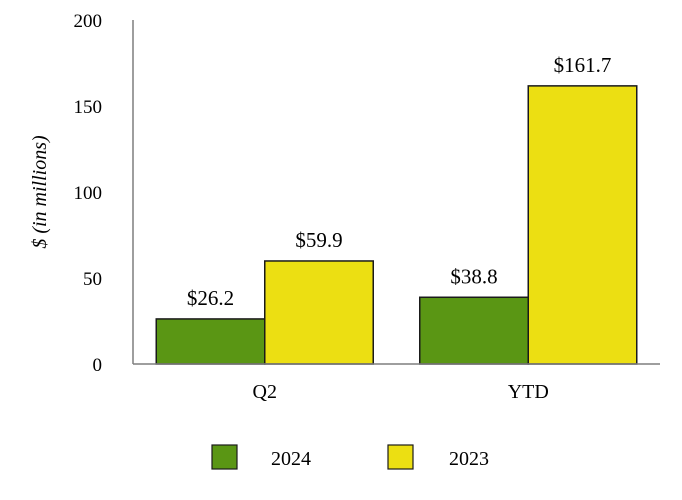 This screenshot has width=682, height=500. I want to click on legend-swatch-2023, so click(400, 457).